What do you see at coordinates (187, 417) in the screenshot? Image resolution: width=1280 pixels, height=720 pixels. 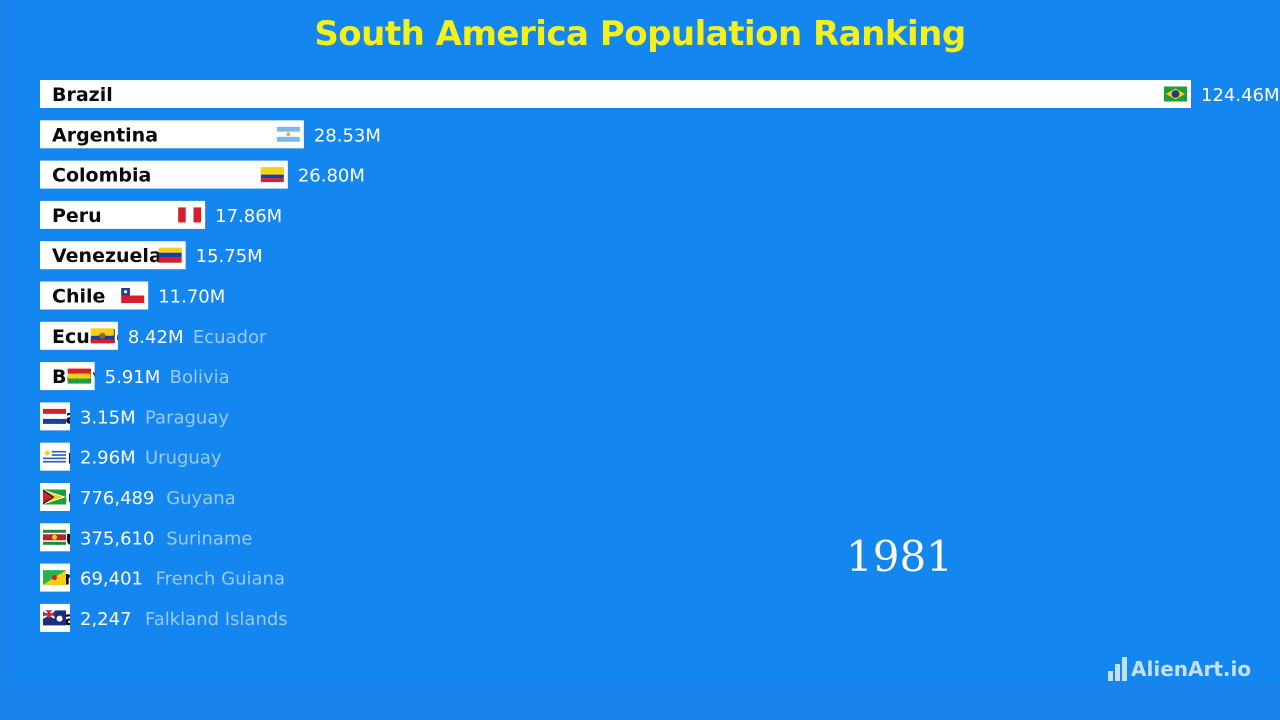 I see `outside-country-name: Paraguay` at bounding box center [187, 417].